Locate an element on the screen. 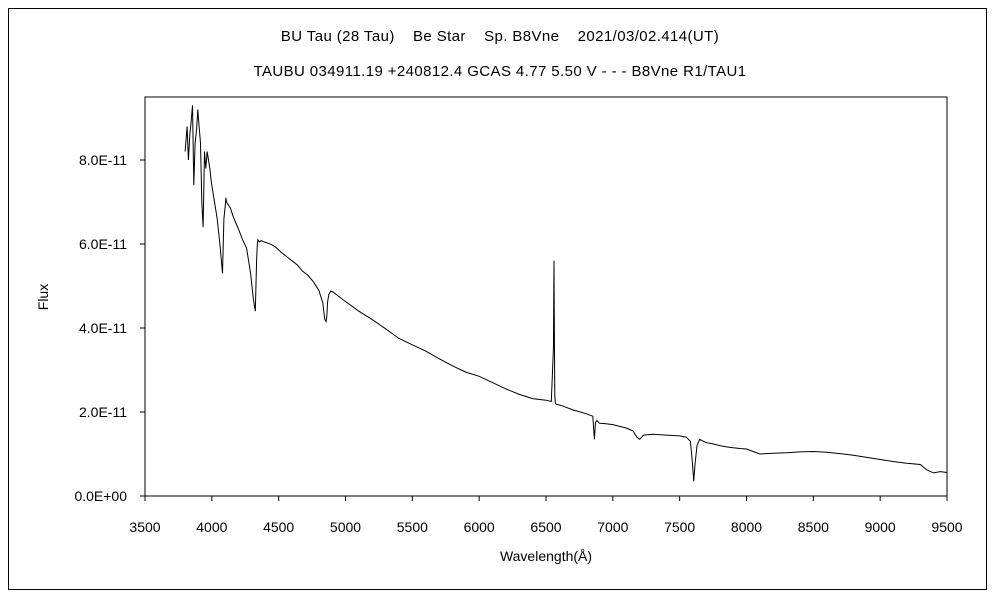 This screenshot has height=600, width=1000. x-tick-label: 5500 is located at coordinates (412, 527).